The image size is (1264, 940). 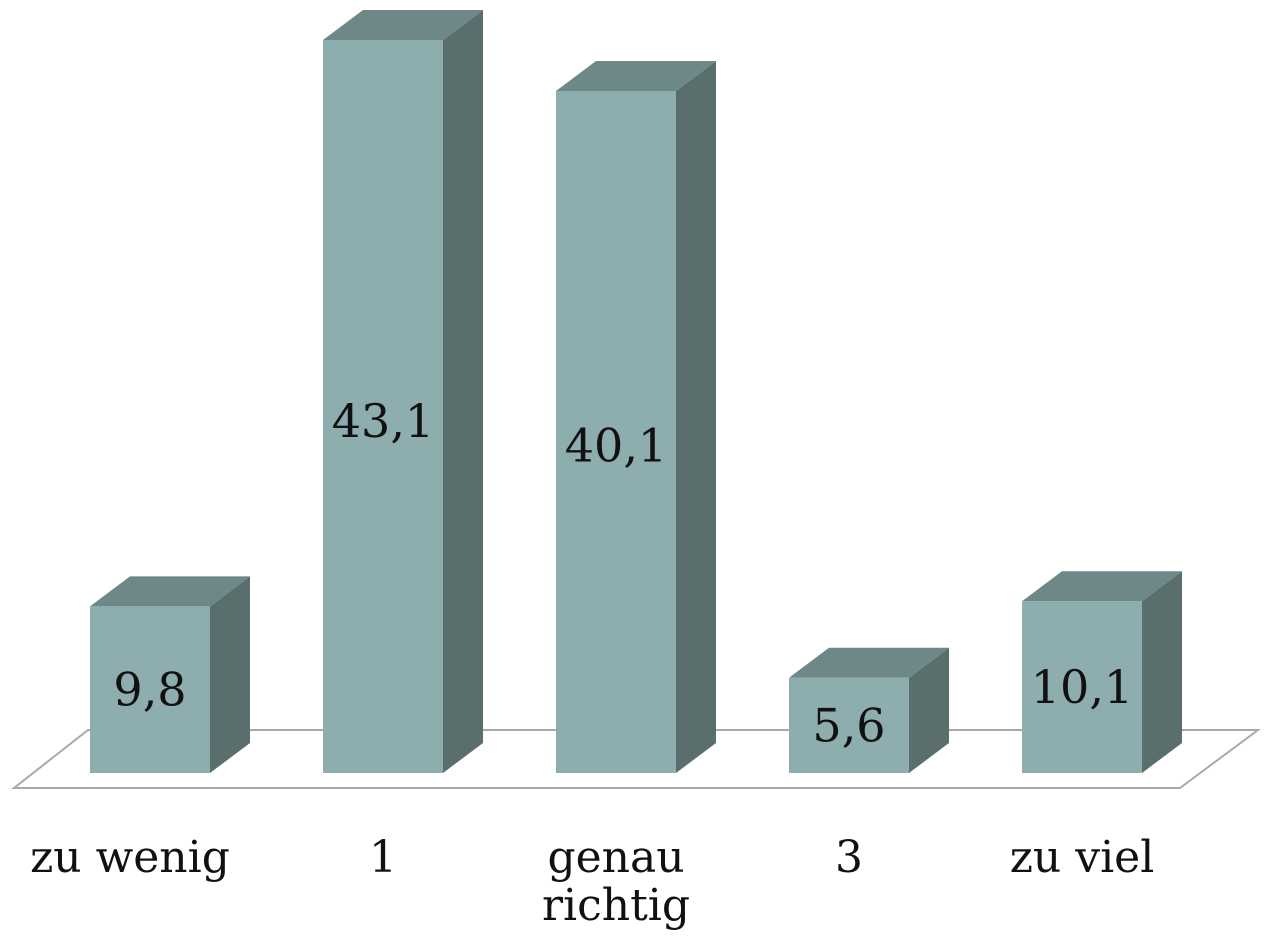 I want to click on bar-0: 9,8, so click(x=170, y=674).